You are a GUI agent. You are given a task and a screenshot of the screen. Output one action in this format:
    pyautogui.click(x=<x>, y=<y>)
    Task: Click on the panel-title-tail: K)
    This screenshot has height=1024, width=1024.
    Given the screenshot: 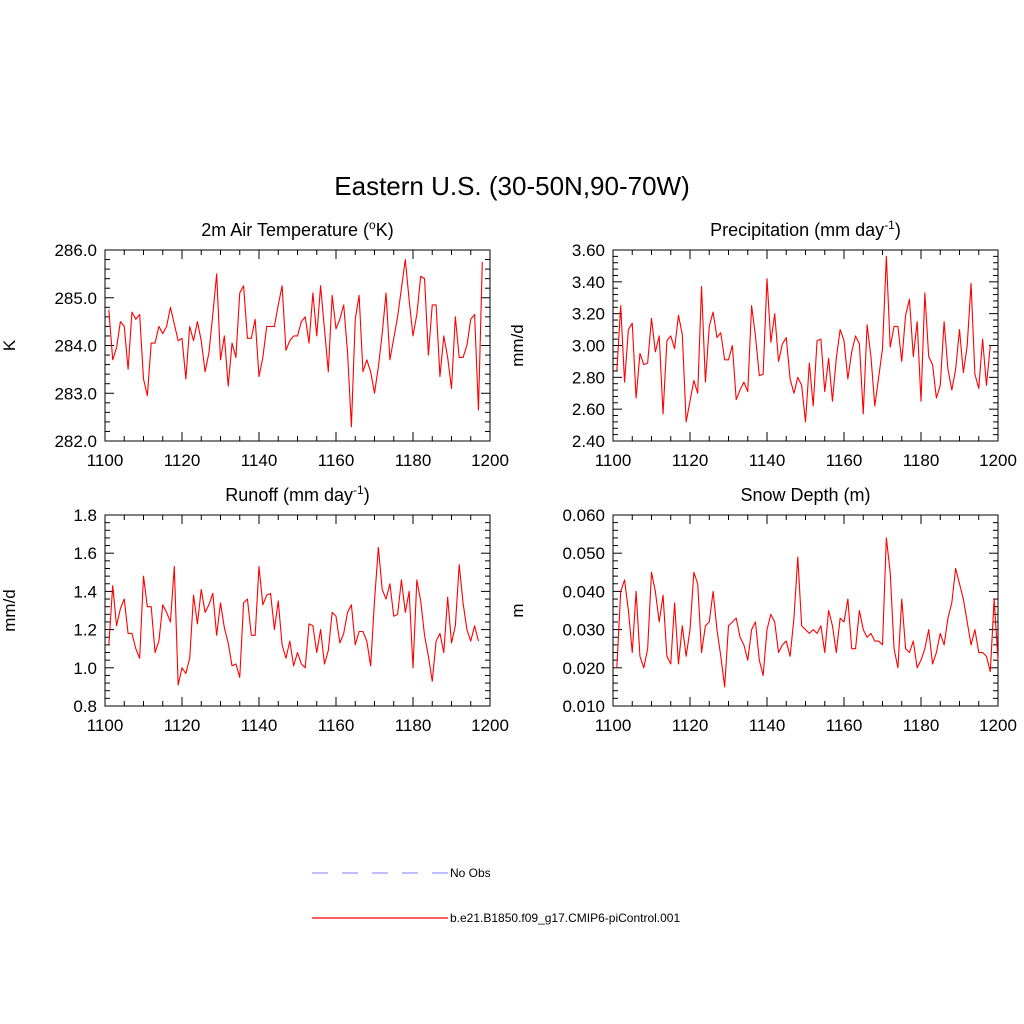 What is the action you would take?
    pyautogui.click(x=385, y=230)
    